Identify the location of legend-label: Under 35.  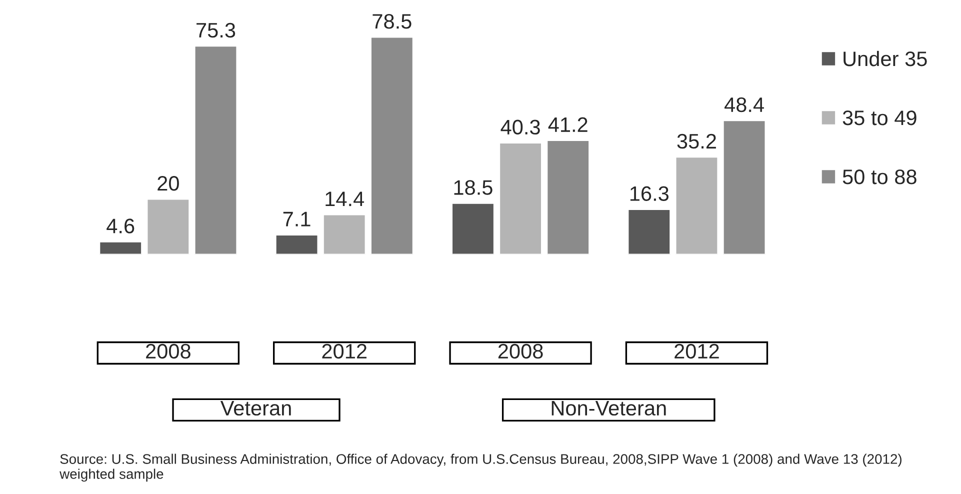
(885, 58).